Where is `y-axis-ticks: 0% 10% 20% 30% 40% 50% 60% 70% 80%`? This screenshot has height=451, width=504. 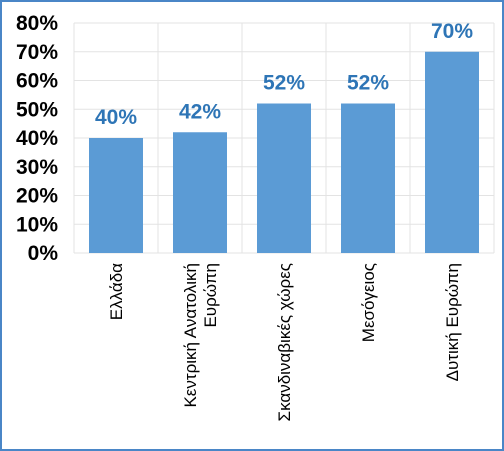
y-axis-ticks: 0% 10% 20% 30% 40% 50% 60% 70% 80% is located at coordinates (37, 138).